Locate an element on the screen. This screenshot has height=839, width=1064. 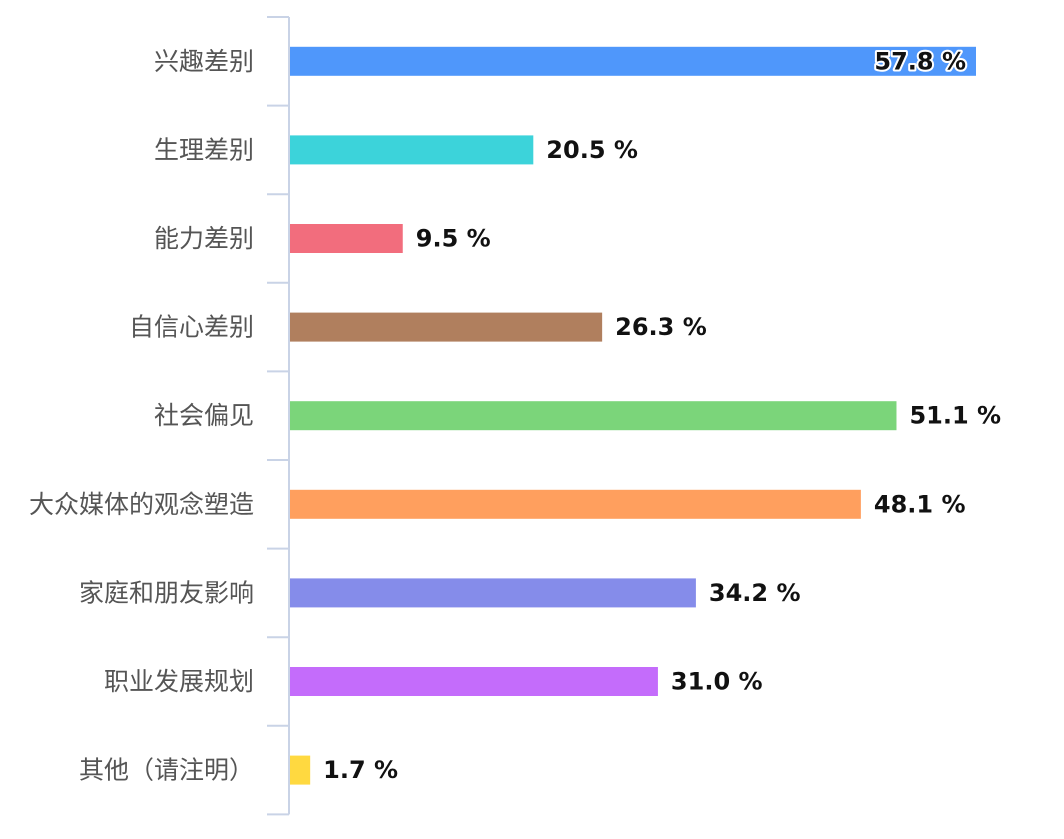
data-label: 48.1 % is located at coordinates (920, 504).